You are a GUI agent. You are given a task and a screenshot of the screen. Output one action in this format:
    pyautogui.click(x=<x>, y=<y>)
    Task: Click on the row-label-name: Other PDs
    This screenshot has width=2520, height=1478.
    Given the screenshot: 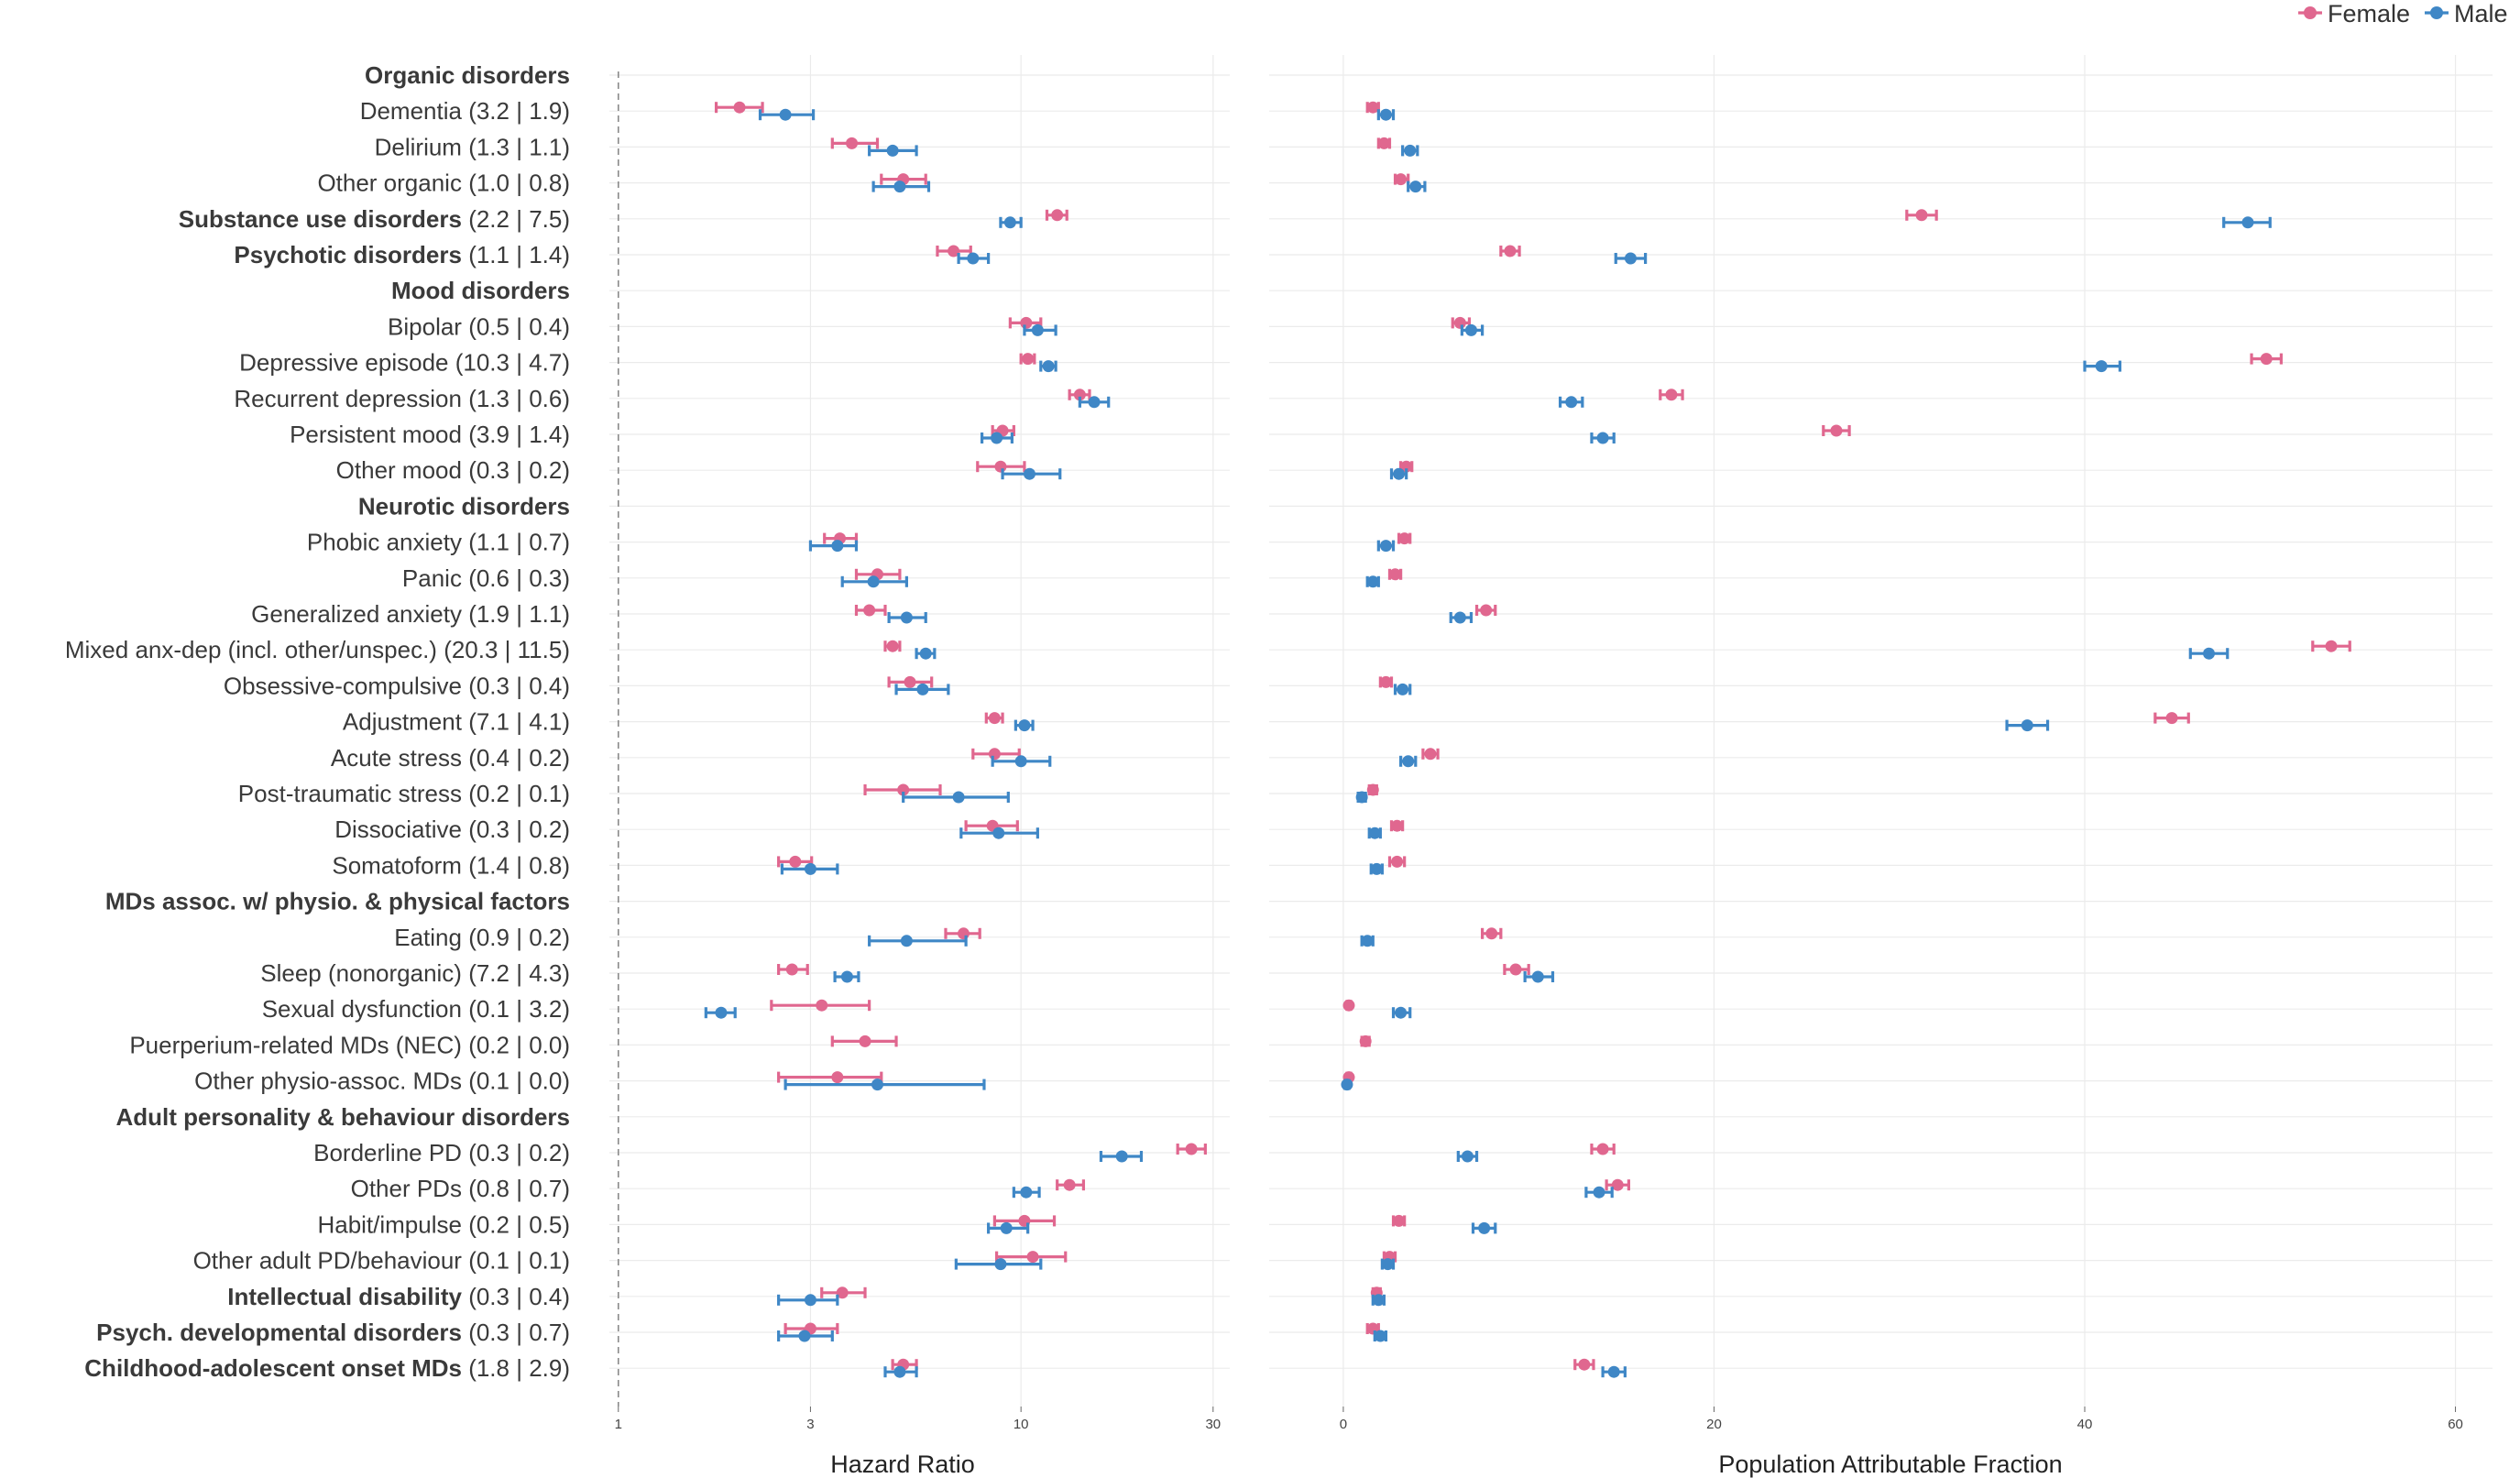 What is the action you would take?
    pyautogui.click(x=406, y=1188)
    